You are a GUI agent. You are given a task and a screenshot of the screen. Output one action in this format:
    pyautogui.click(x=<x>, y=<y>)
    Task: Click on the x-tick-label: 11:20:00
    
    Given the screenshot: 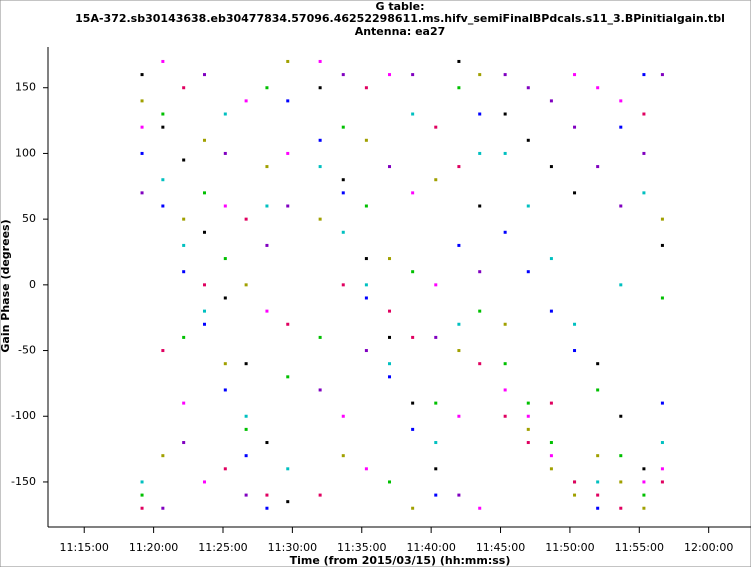 What is the action you would take?
    pyautogui.click(x=153, y=547)
    